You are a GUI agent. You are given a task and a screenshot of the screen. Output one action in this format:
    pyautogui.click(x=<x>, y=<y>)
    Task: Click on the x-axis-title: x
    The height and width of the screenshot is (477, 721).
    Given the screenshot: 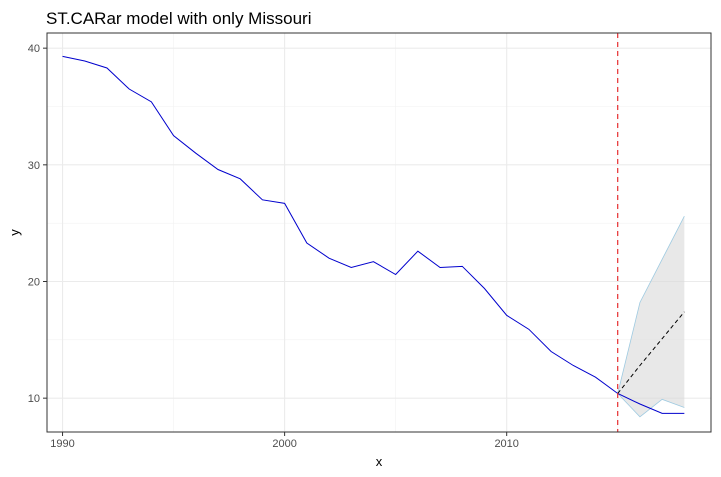 What is the action you would take?
    pyautogui.click(x=379, y=461)
    